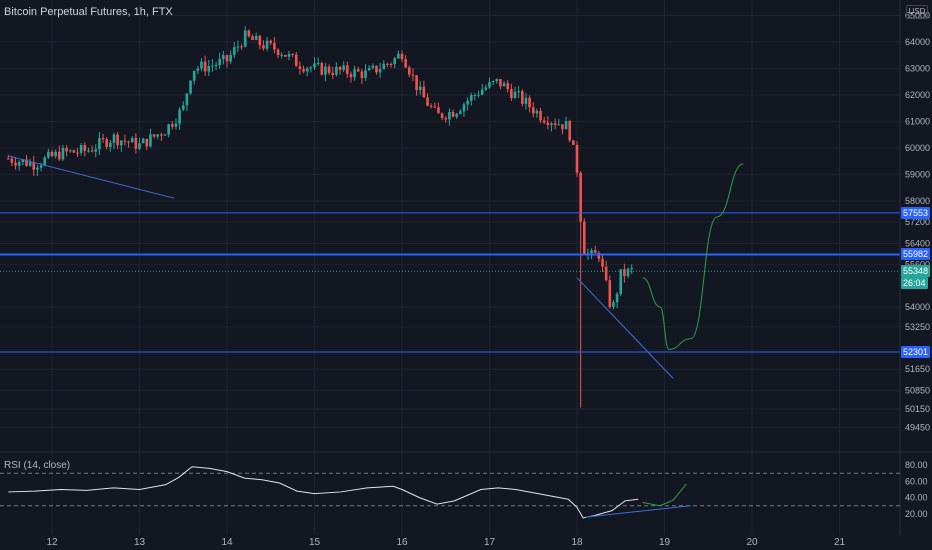 The width and height of the screenshot is (932, 550). I want to click on x-tick-21: 21, so click(840, 542).